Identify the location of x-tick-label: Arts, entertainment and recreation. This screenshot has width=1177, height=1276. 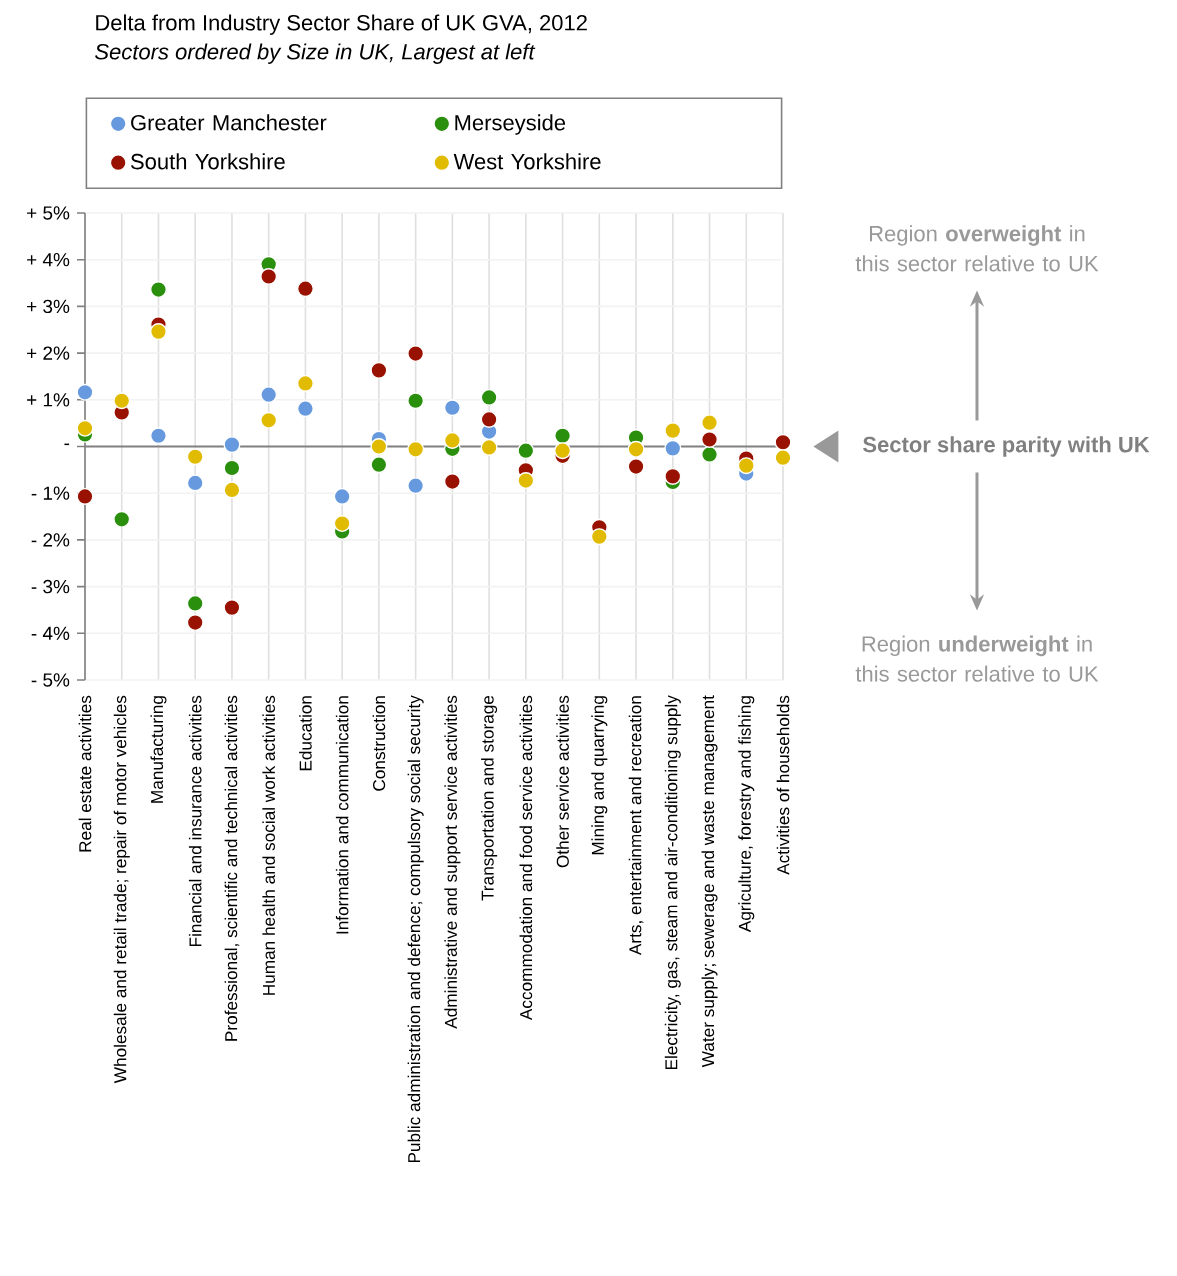
(636, 826).